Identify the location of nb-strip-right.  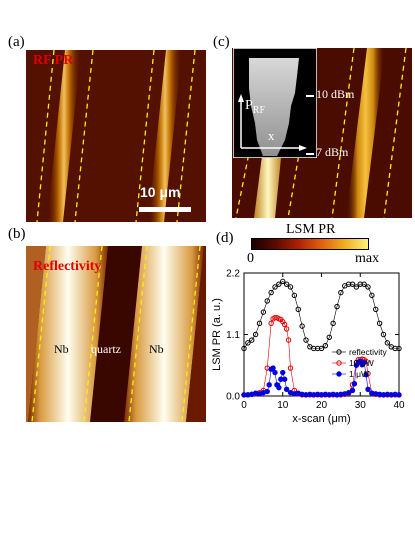
(164, 334).